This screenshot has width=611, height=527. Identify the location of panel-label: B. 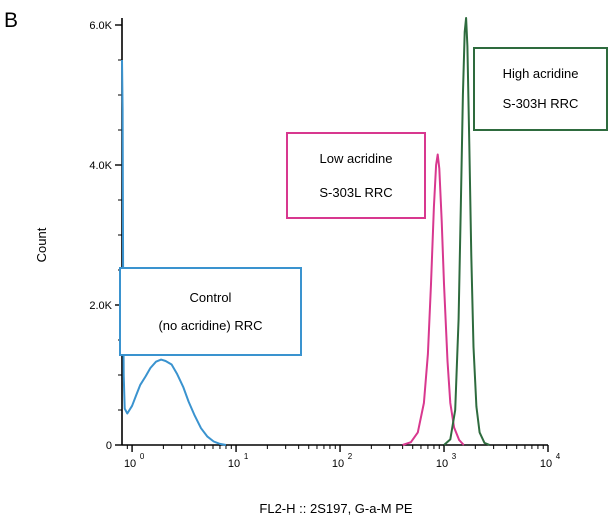
(11, 20).